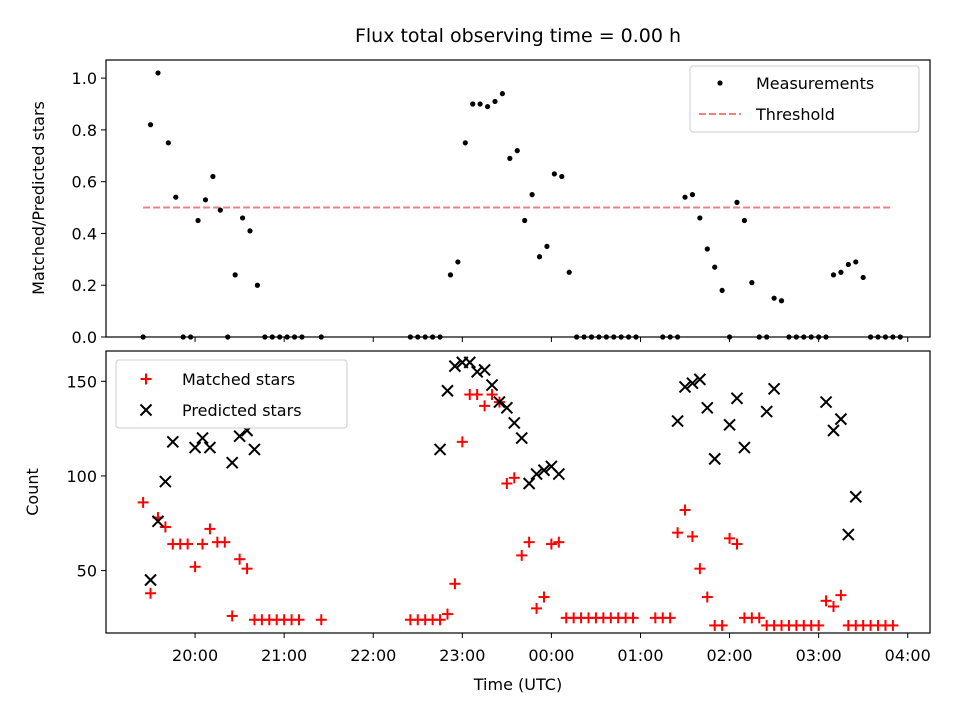 The height and width of the screenshot is (720, 960). What do you see at coordinates (795, 114) in the screenshot?
I see `legend-threshold-label: Threshold` at bounding box center [795, 114].